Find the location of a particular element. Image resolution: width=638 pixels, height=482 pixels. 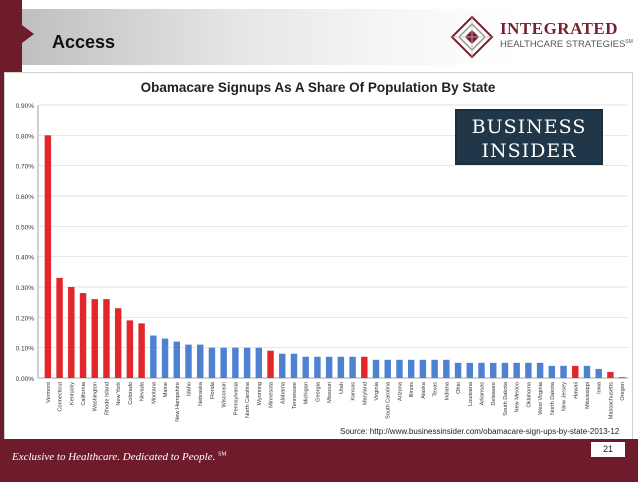

x-tick-label: New Mexico is located at coordinates (518, 397).